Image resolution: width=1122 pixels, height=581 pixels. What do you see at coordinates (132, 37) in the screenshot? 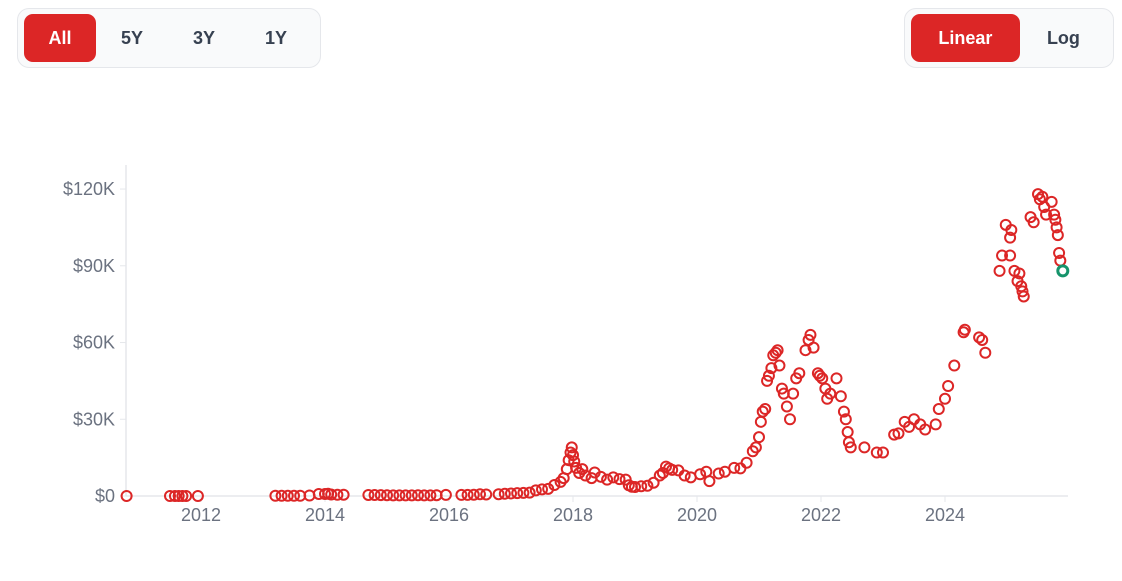
I see `range-5y-button: 5Y` at bounding box center [132, 37].